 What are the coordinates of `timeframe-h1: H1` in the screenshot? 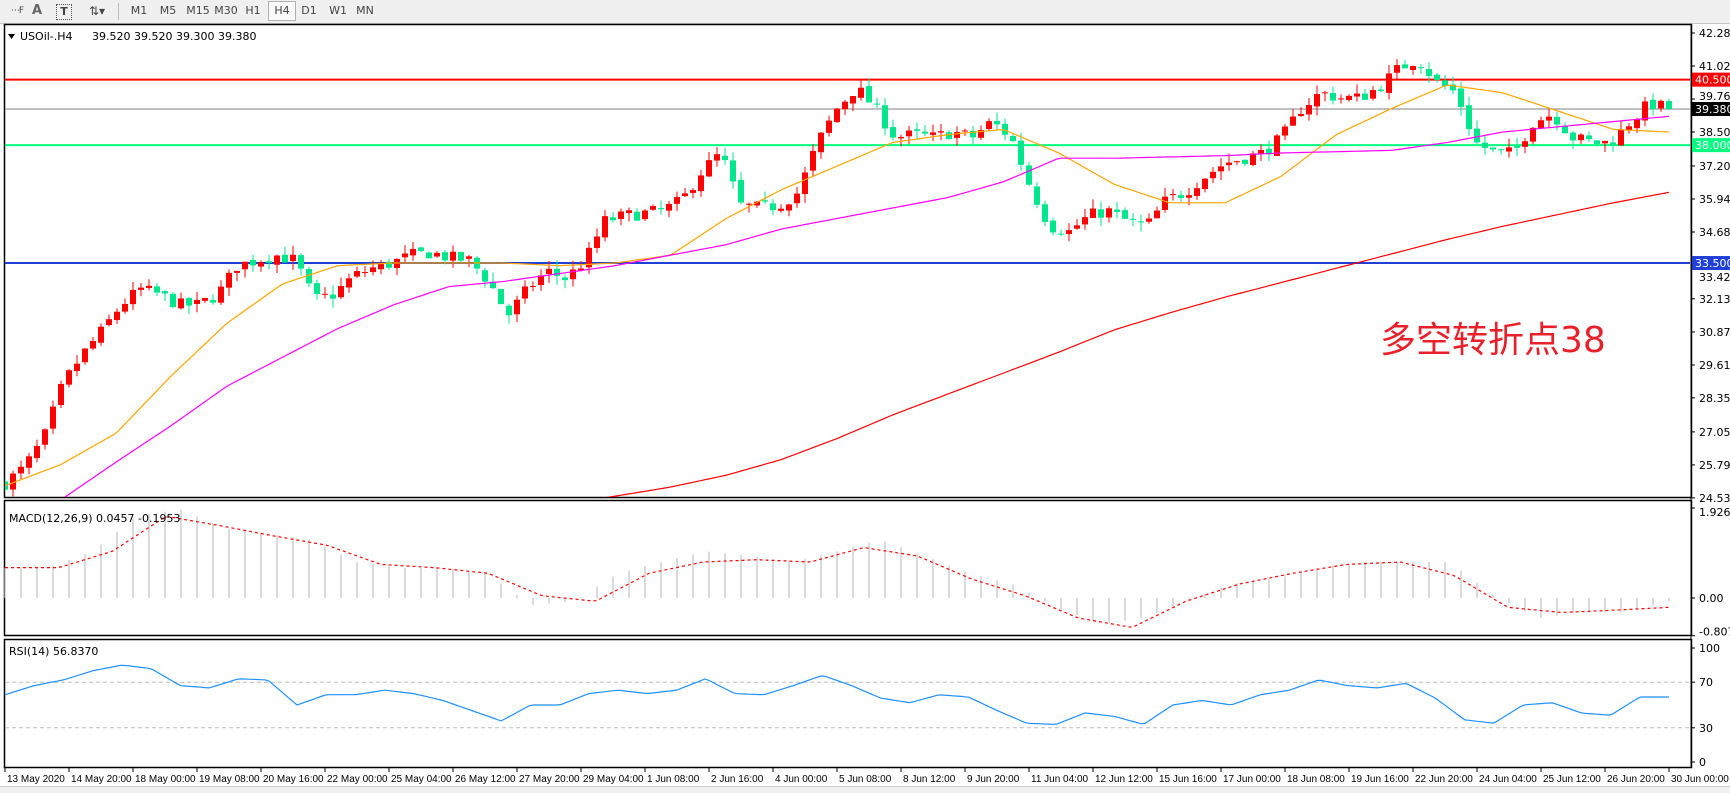 It's located at (253, 10).